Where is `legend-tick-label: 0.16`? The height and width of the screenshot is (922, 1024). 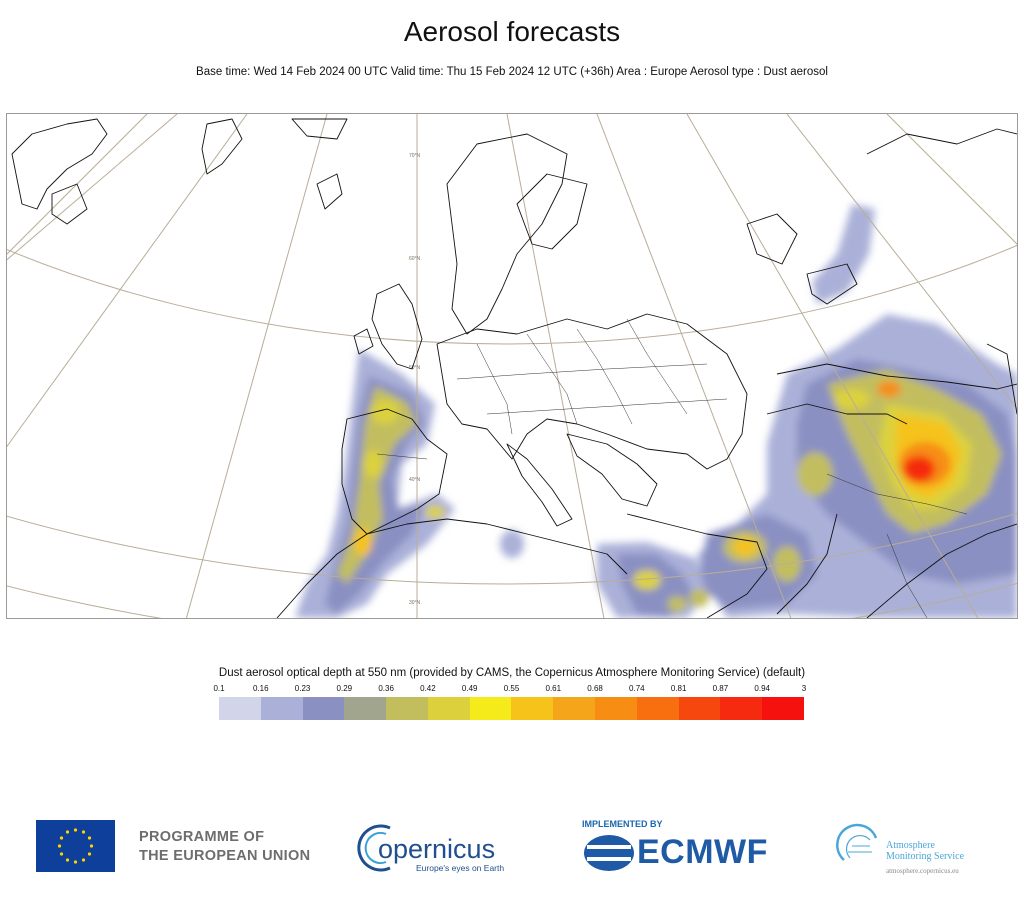 legend-tick-label: 0.16 is located at coordinates (260, 688).